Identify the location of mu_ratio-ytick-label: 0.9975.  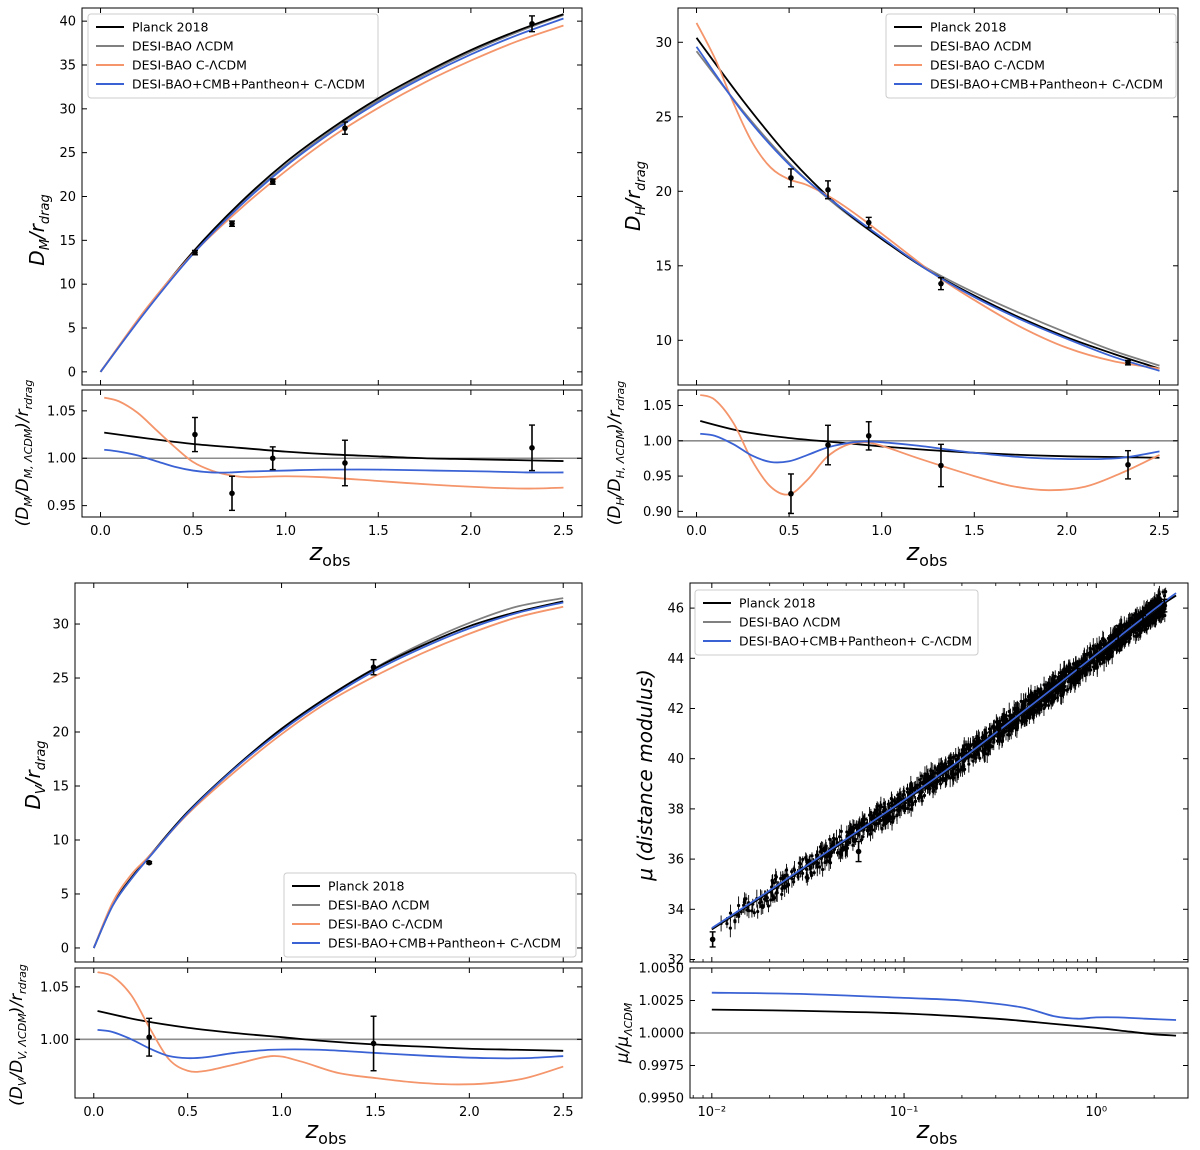
(662, 1066).